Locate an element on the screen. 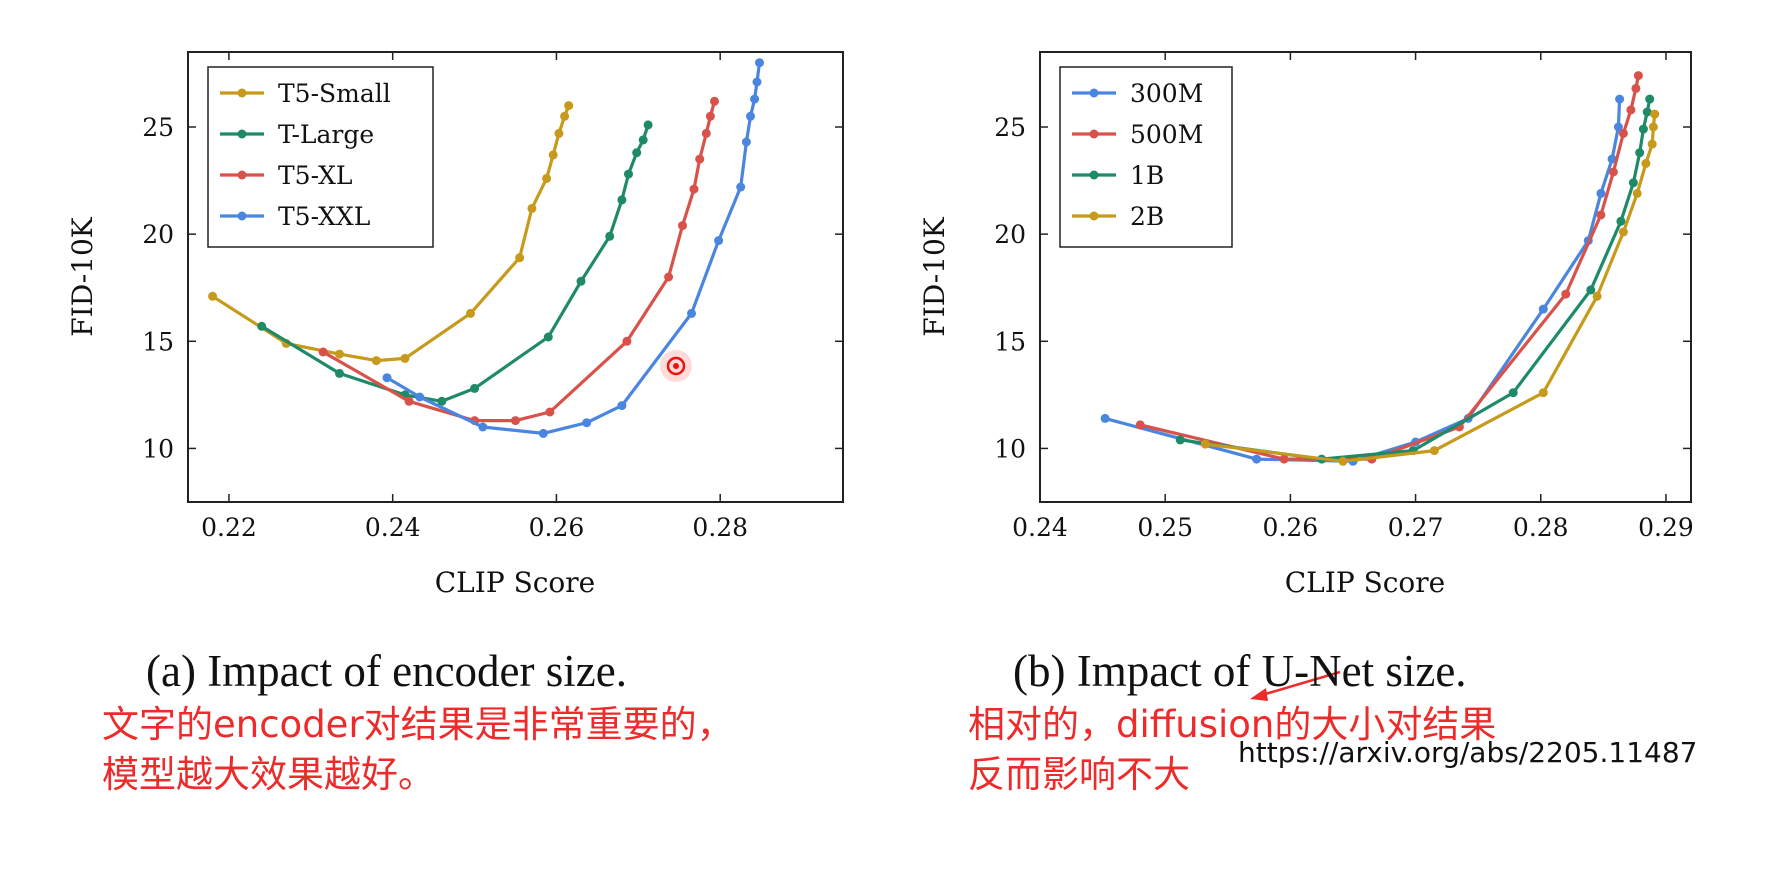 The width and height of the screenshot is (1779, 886). legend-label: 500M is located at coordinates (1166, 134).